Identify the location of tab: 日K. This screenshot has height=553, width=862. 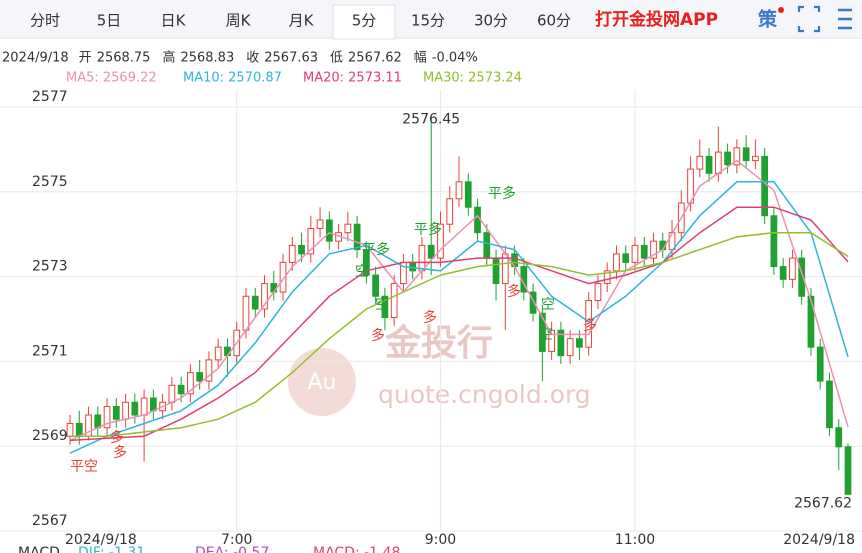
(174, 21).